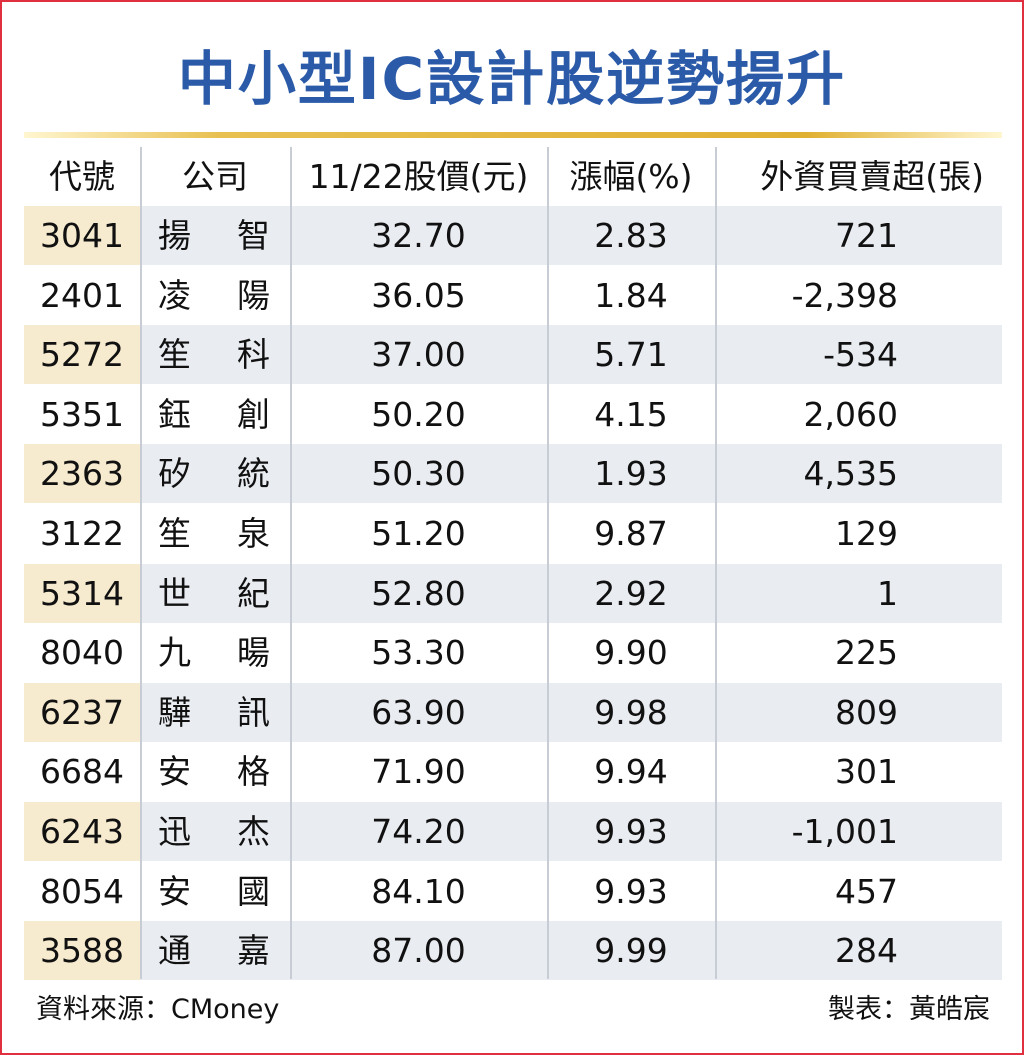 The width and height of the screenshot is (1024, 1055). Describe the element at coordinates (214, 295) in the screenshot. I see `table-cell: 凌陽` at that location.